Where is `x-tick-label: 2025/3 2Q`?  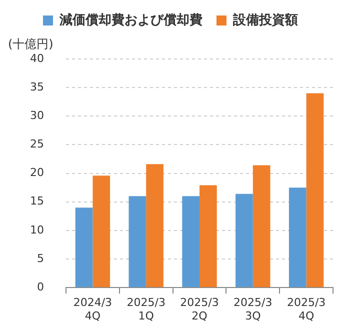 x-tick-label: 2025/3 2Q is located at coordinates (199, 309).